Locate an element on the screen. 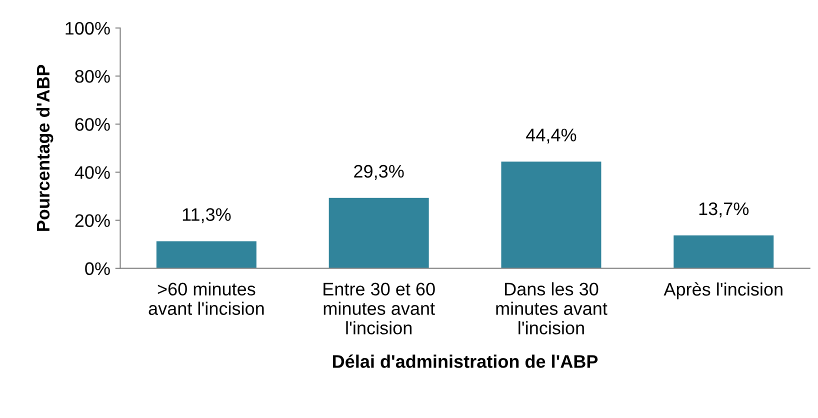 Image resolution: width=818 pixels, height=418 pixels. data-label: 44,4% is located at coordinates (551, 136).